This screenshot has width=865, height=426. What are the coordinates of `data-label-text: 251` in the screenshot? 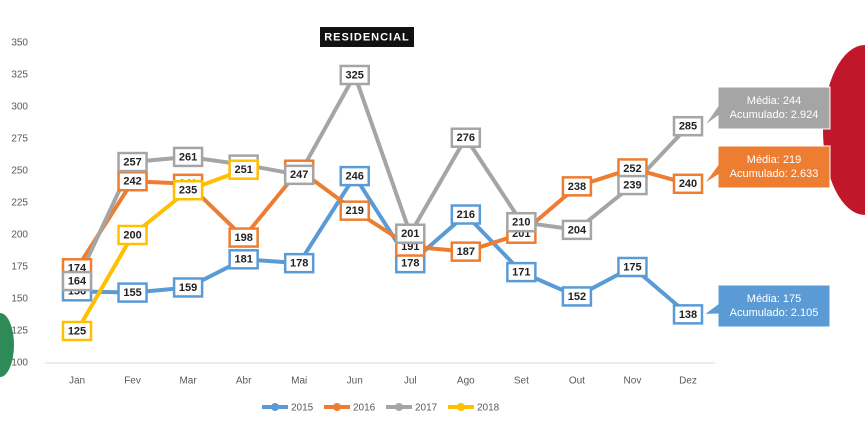 It's located at (243, 170).